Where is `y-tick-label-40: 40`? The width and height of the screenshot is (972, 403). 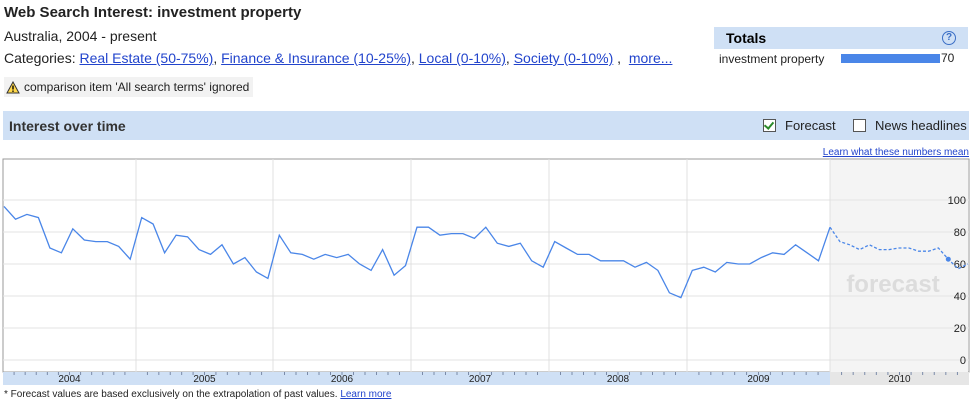
y-tick-label-40: 40 is located at coordinates (960, 297).